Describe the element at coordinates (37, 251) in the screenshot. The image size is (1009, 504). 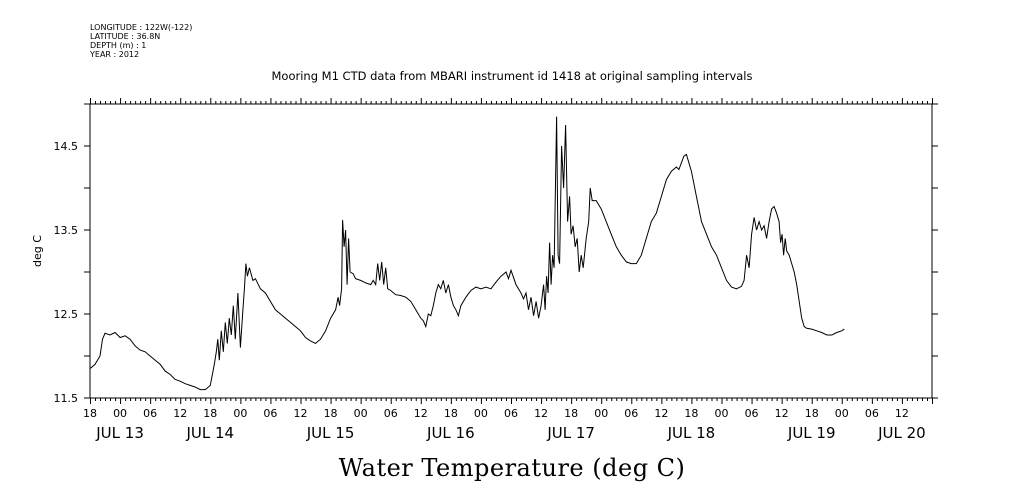
I see `y-axis-label: deg C` at that location.